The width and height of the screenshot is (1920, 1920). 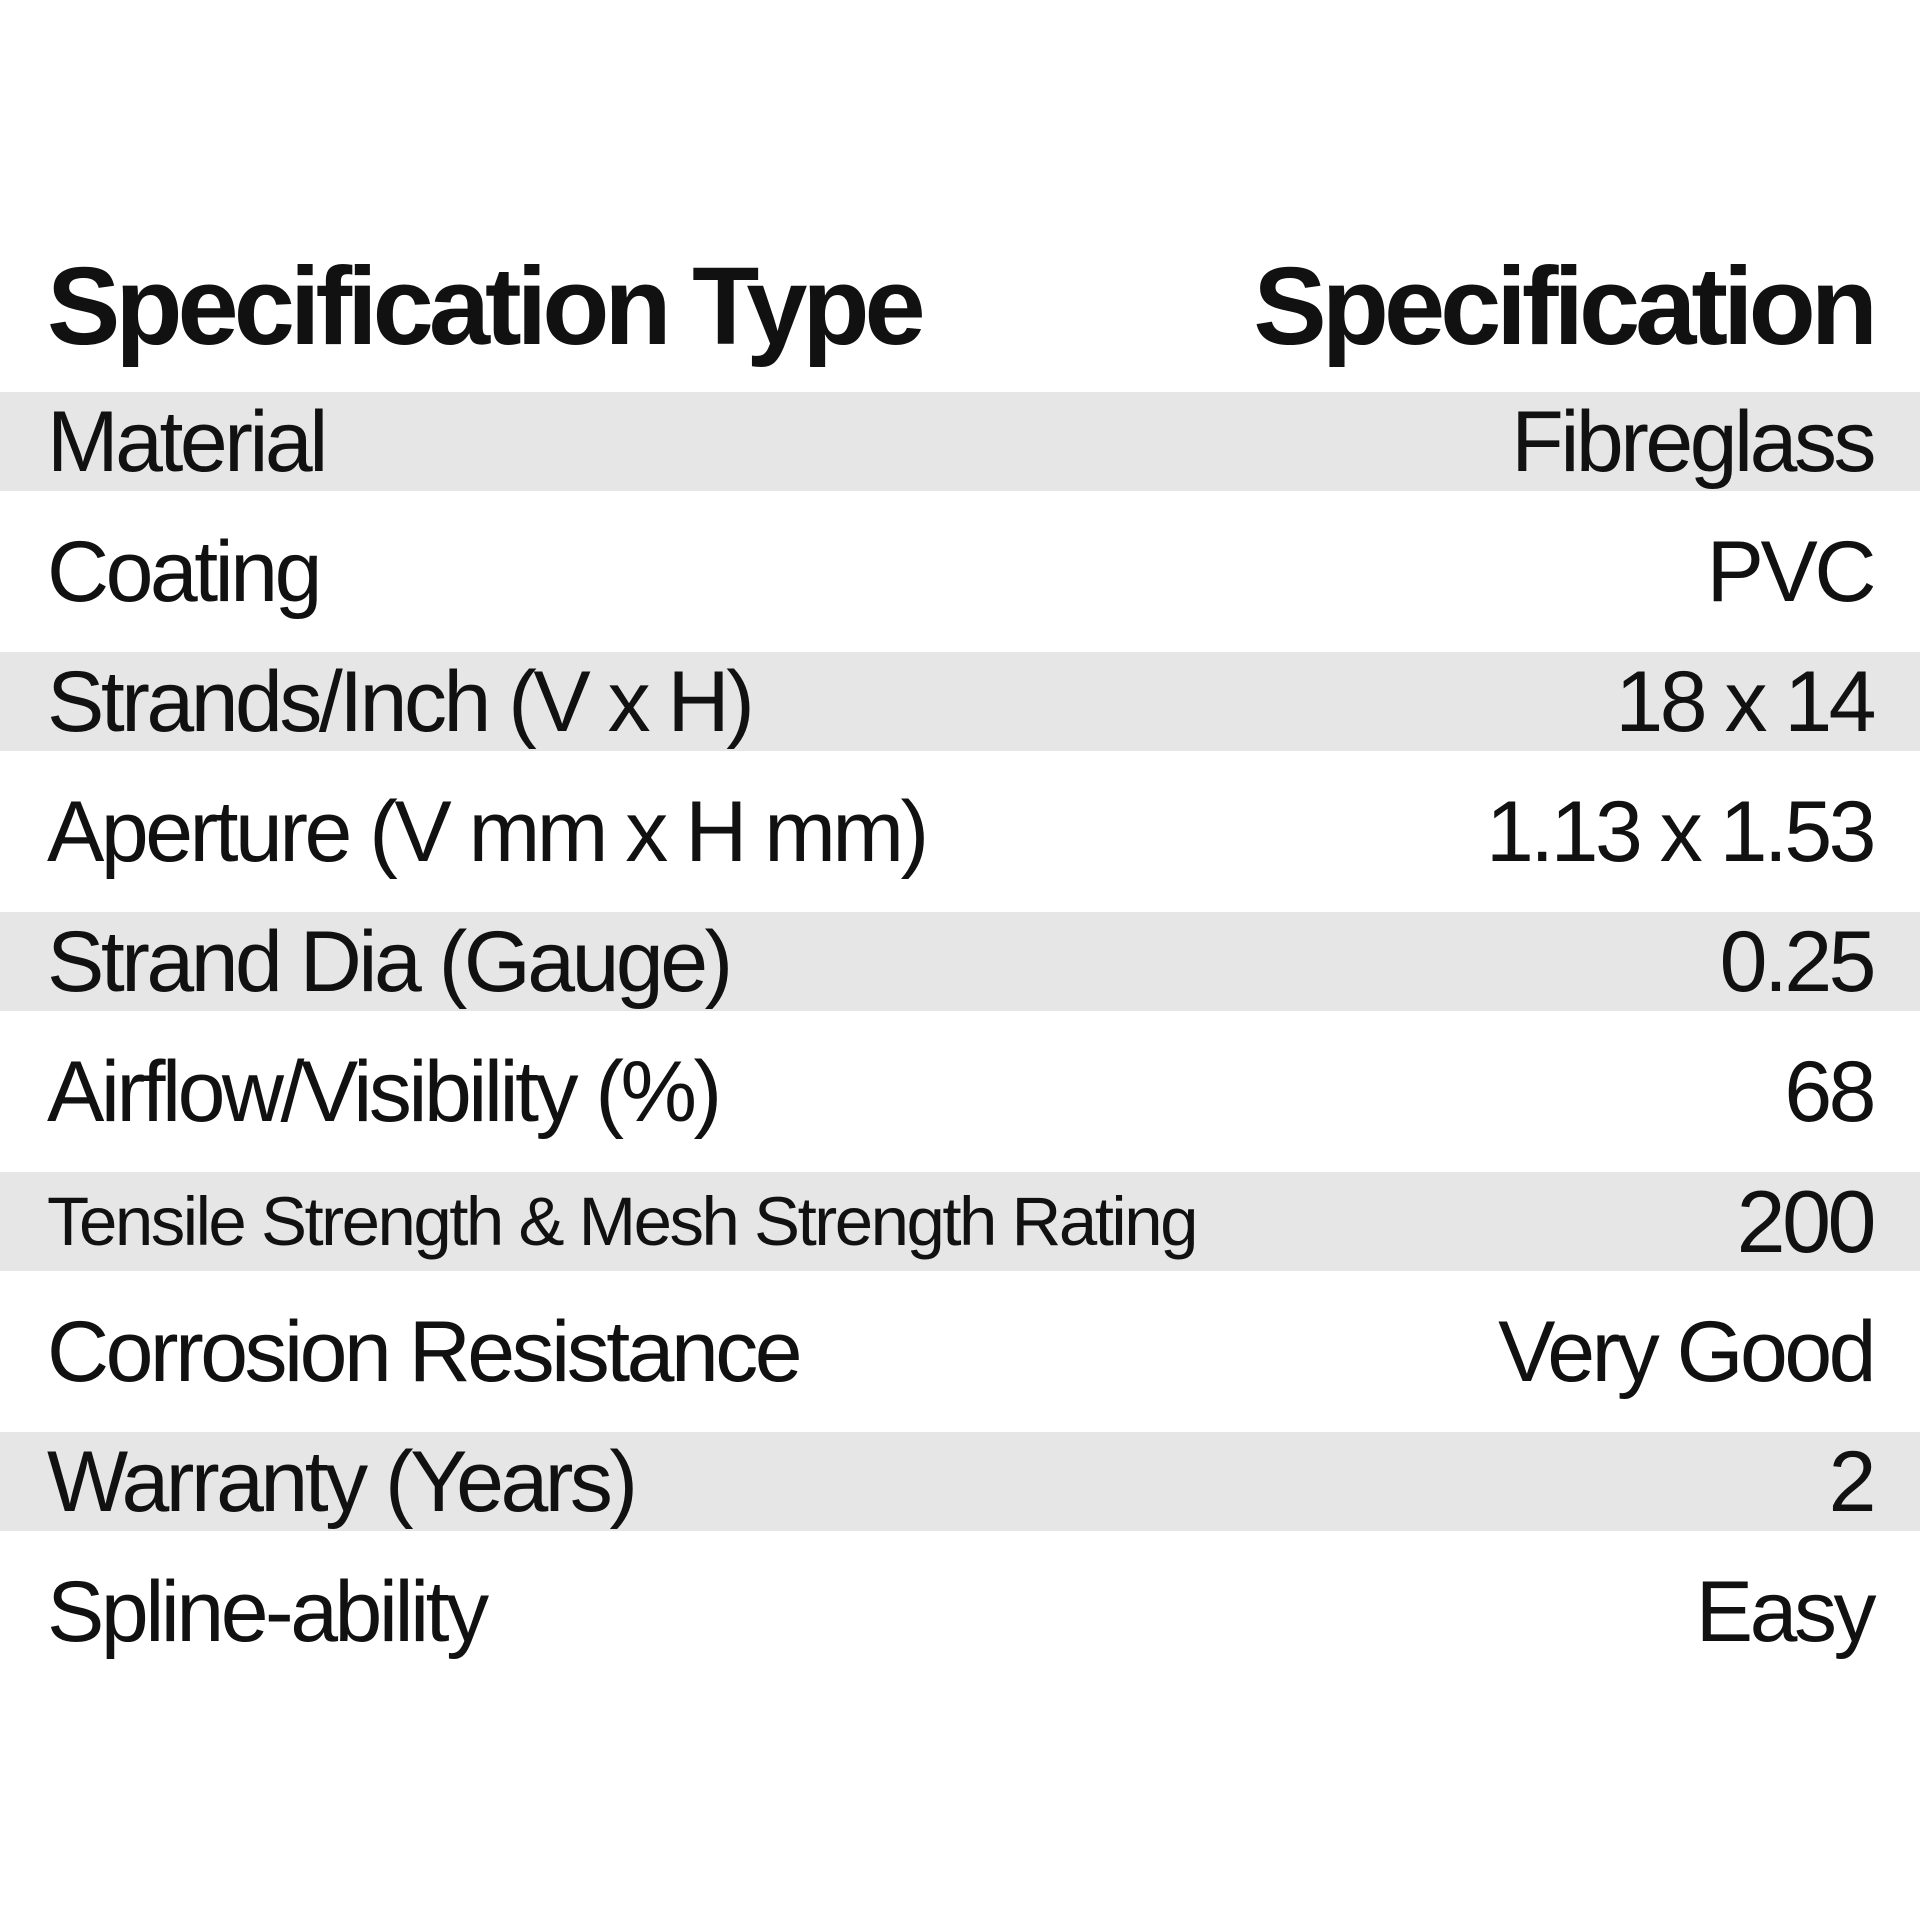 What do you see at coordinates (1830, 1091) in the screenshot?
I see `row-value: 68` at bounding box center [1830, 1091].